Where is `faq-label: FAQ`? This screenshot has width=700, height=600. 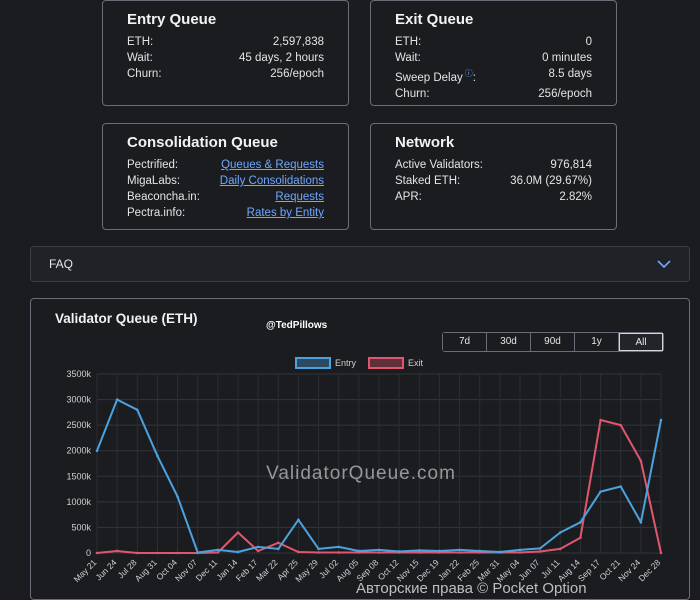
faq-label: FAQ is located at coordinates (61, 264).